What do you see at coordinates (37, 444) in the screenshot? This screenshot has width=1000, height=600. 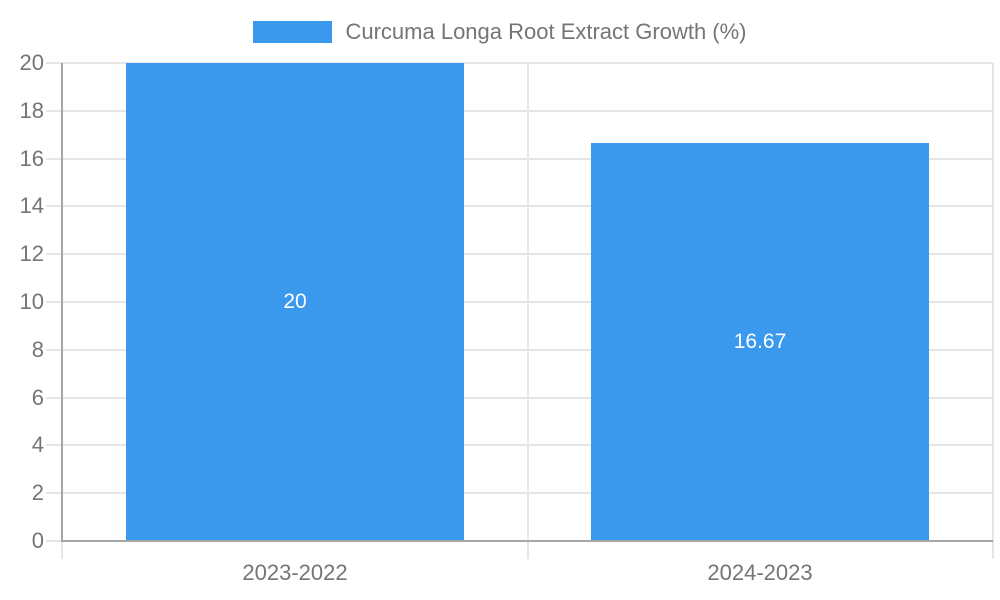 I see `y-axis-tick-label: 4` at bounding box center [37, 444].